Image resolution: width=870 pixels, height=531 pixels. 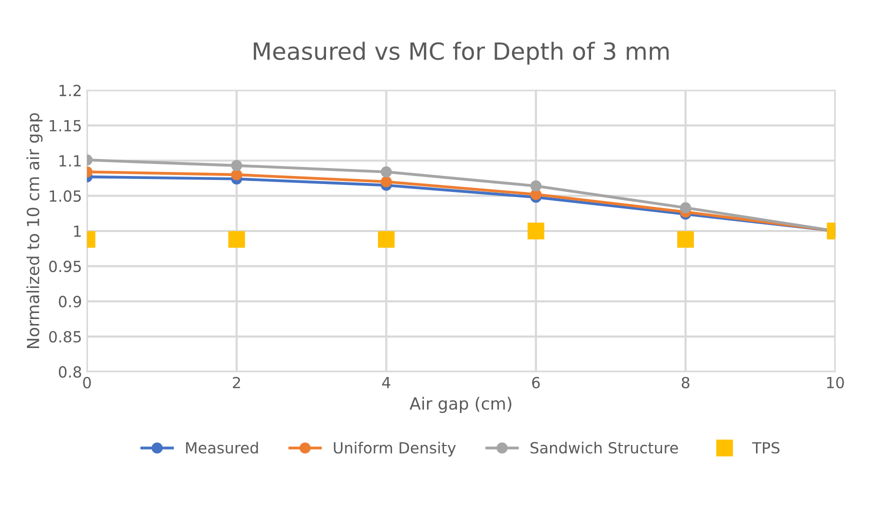 I want to click on y-tick-label: 0.9, so click(x=70, y=302).